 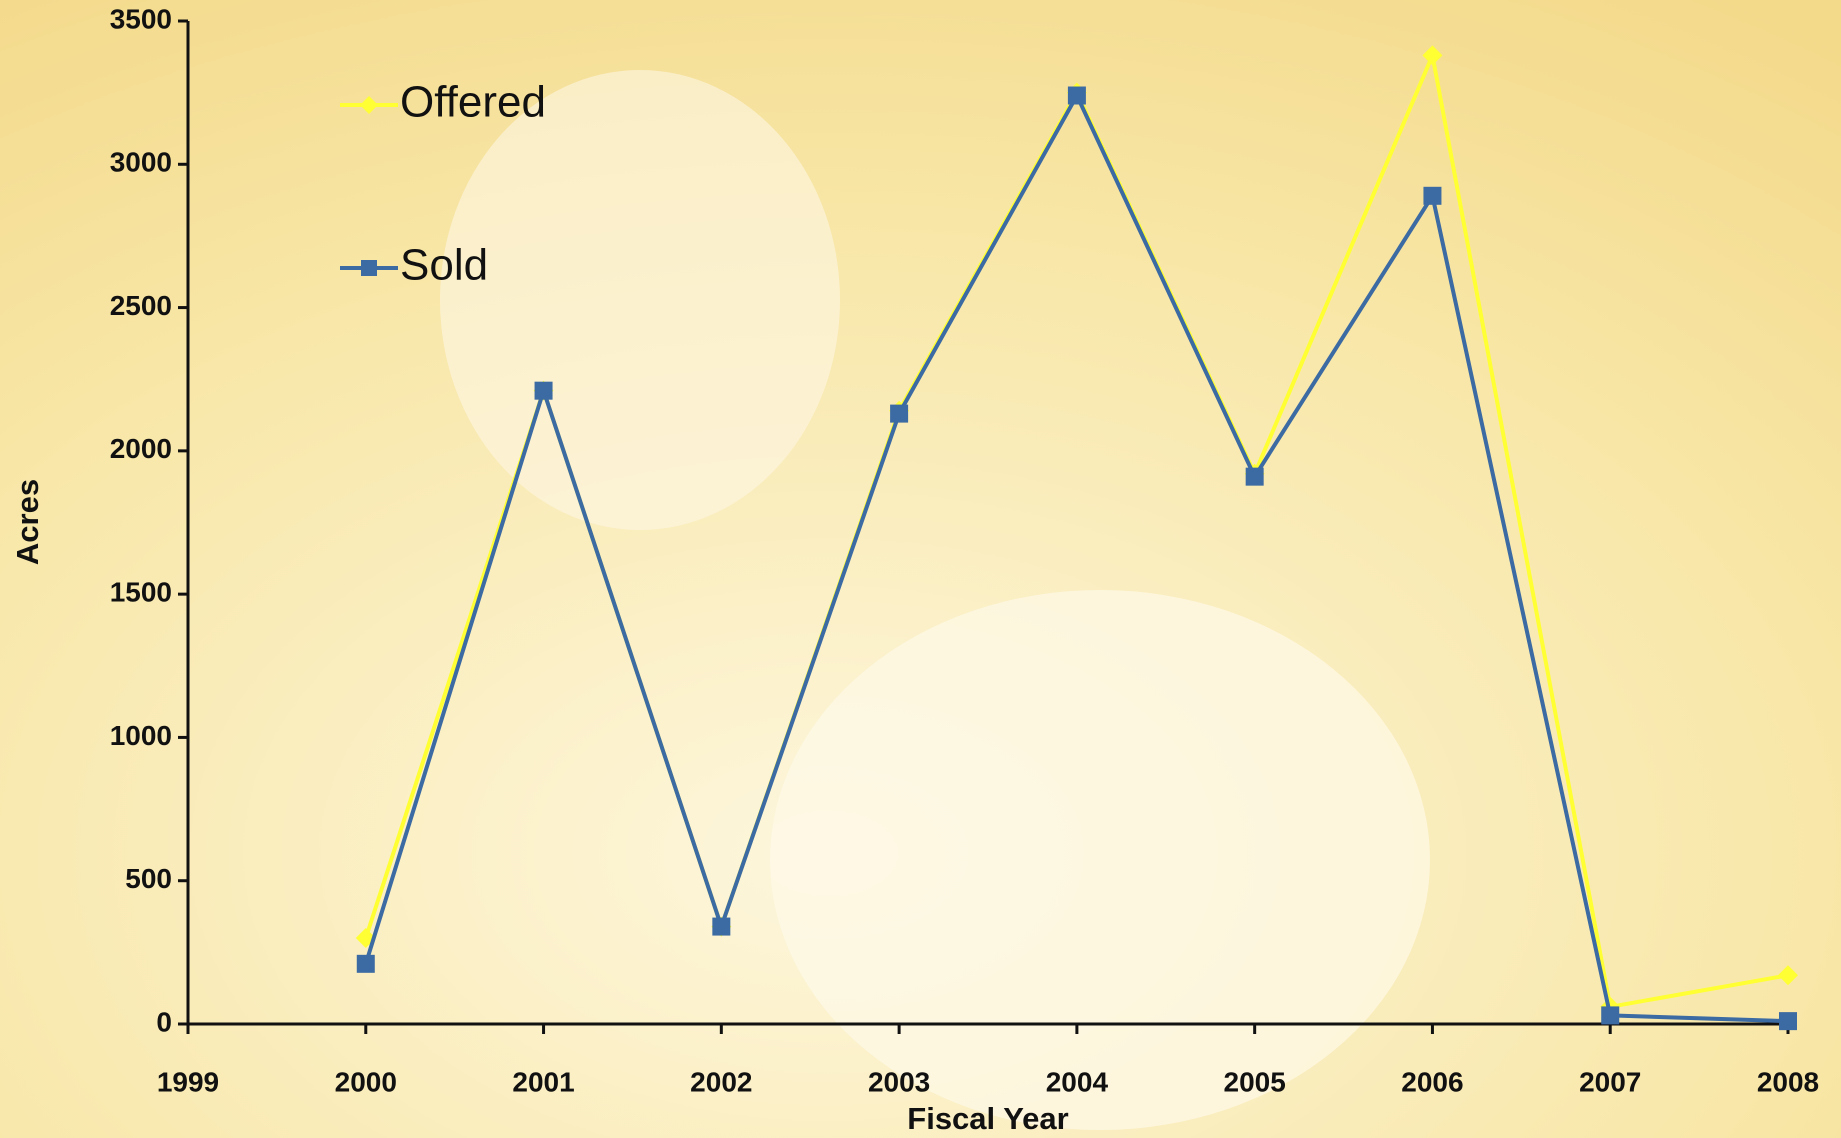 What do you see at coordinates (721, 1081) in the screenshot?
I see `x-tick-label: 2002` at bounding box center [721, 1081].